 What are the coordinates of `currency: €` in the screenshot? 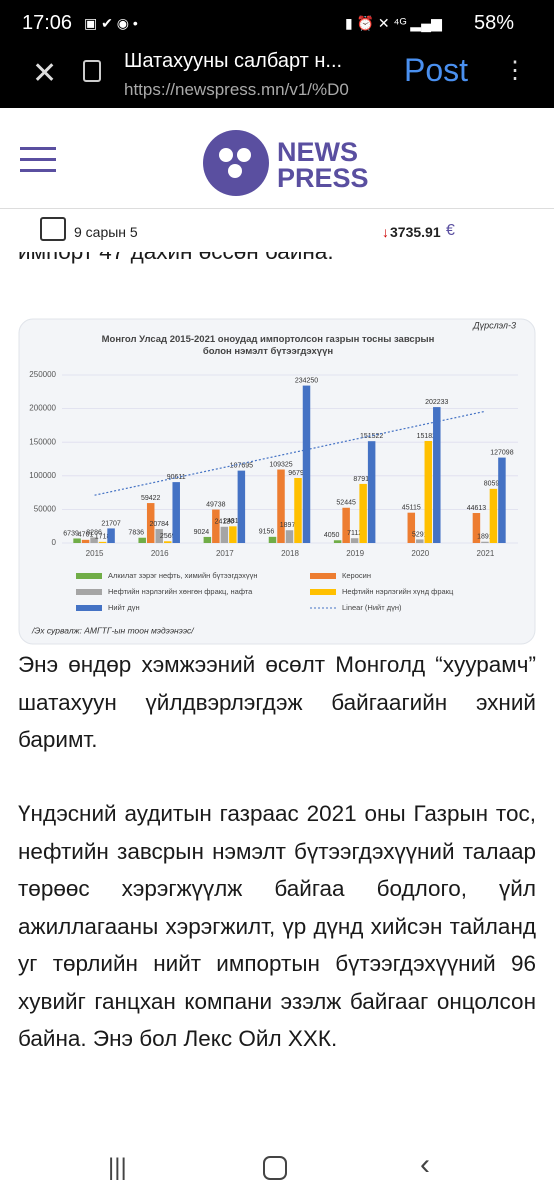 It's located at (450, 230).